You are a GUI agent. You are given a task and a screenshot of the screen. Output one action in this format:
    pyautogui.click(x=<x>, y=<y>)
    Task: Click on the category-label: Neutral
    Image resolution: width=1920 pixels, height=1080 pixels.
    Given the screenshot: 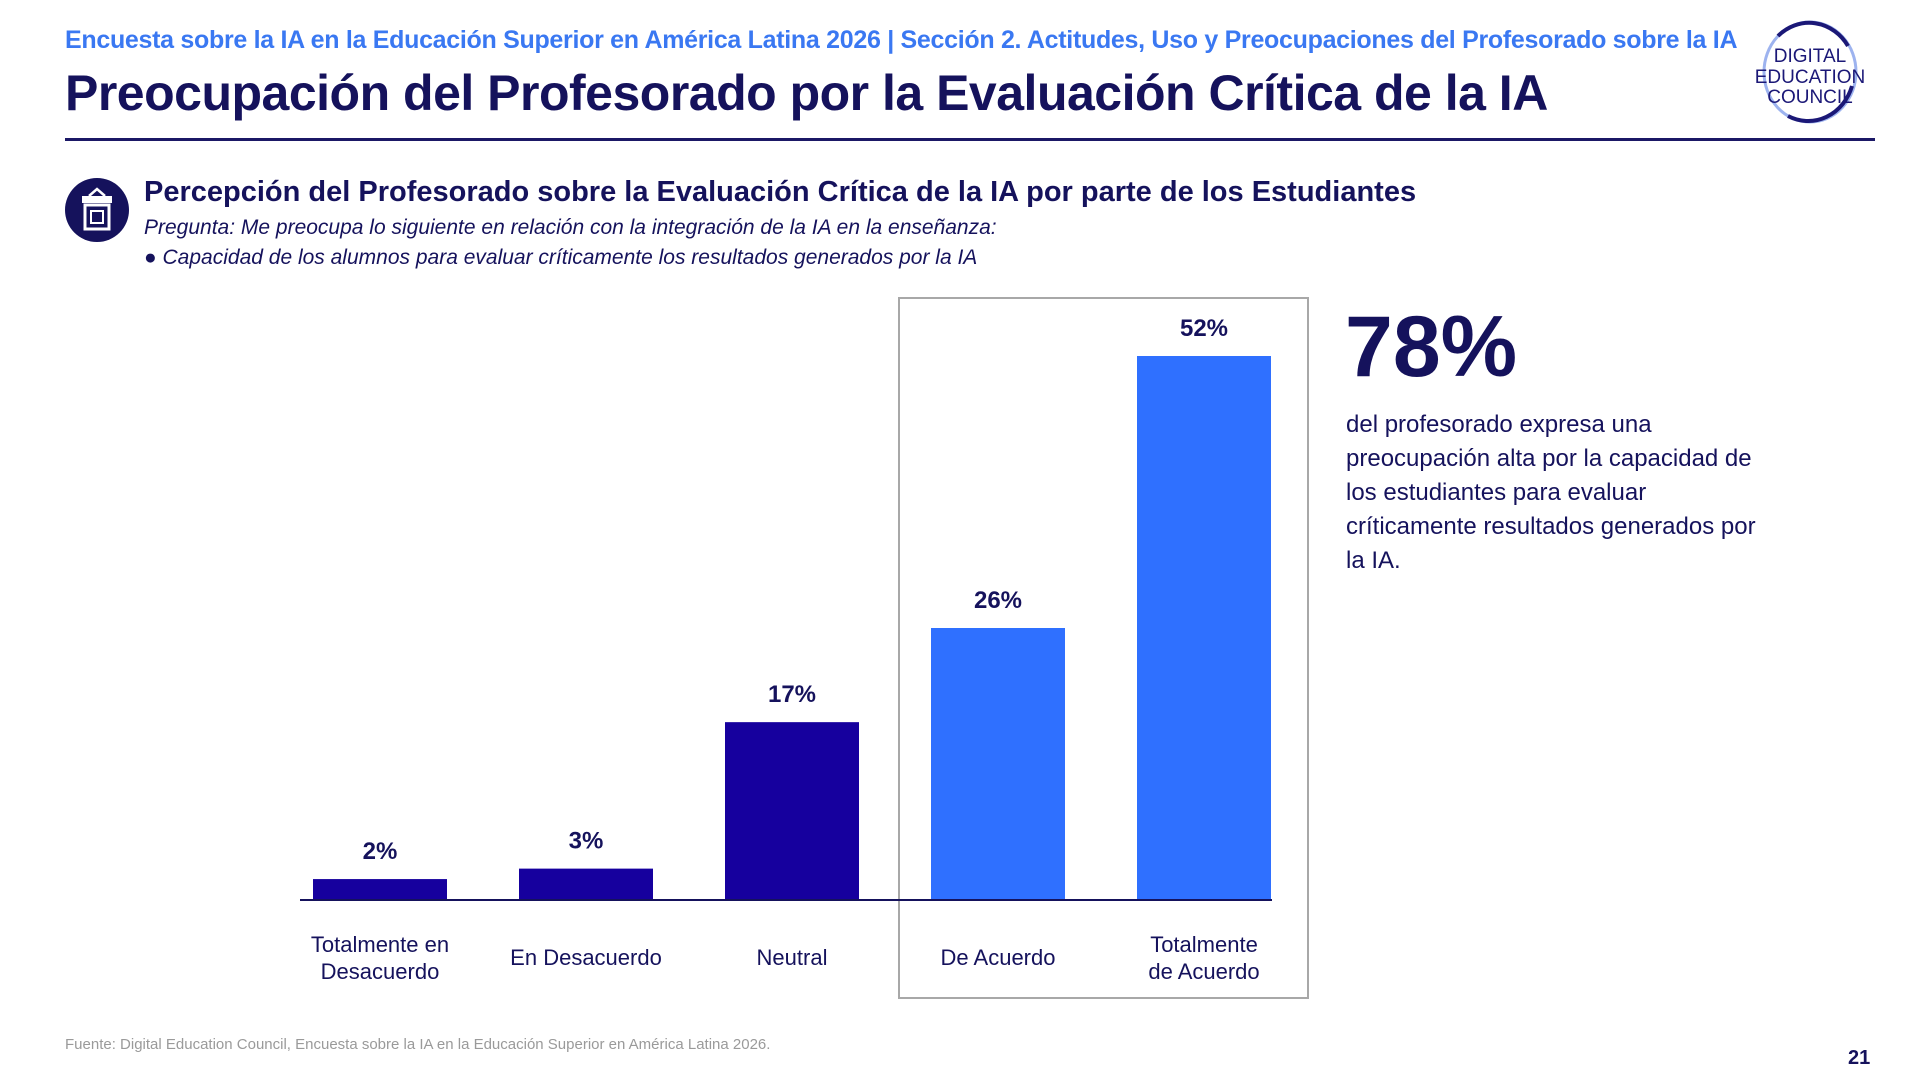 What is the action you would take?
    pyautogui.click(x=792, y=957)
    